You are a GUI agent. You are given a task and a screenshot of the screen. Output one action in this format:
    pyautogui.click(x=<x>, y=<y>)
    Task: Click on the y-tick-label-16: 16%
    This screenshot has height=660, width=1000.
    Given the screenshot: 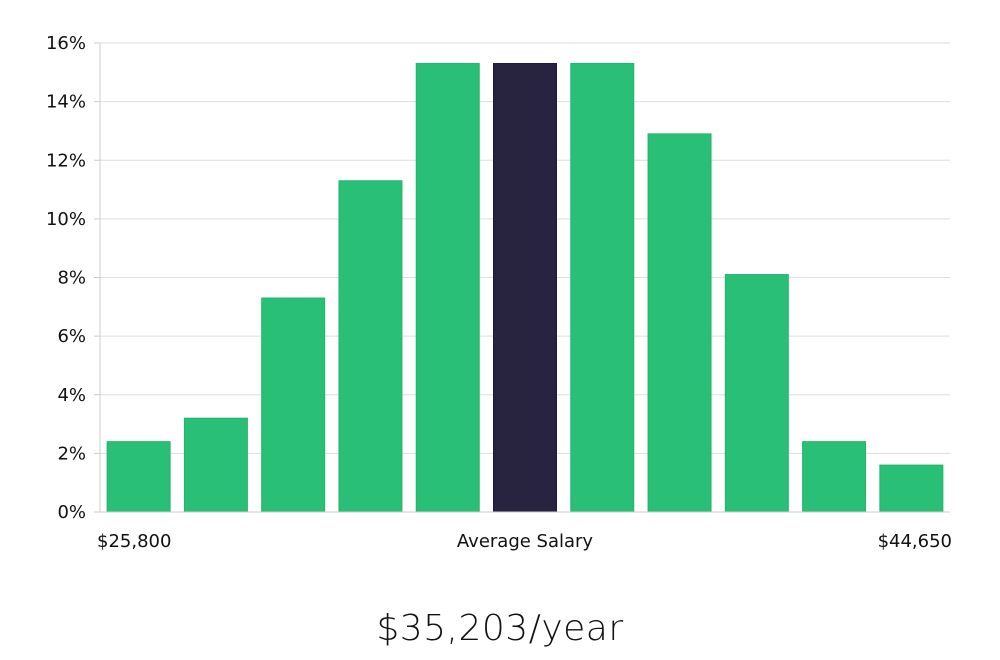 What is the action you would take?
    pyautogui.click(x=66, y=43)
    